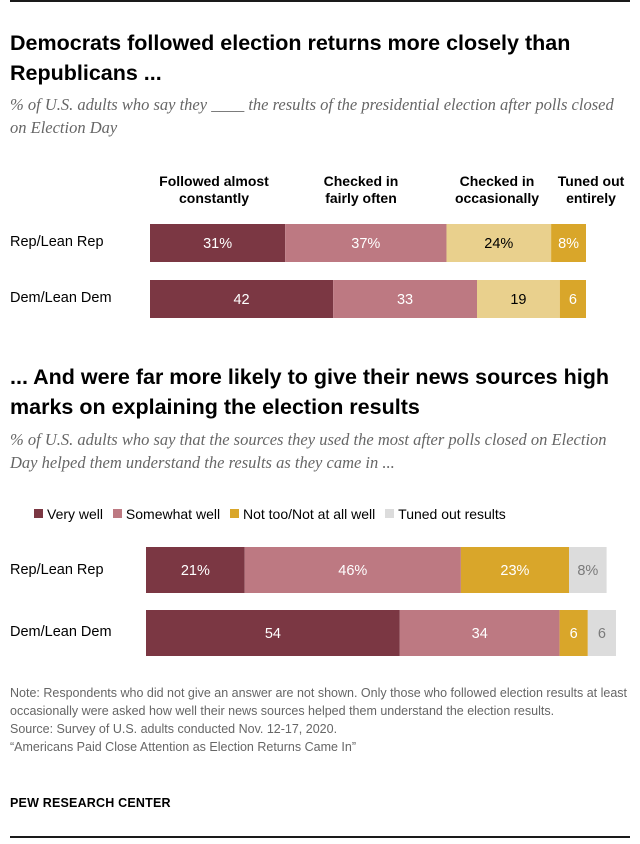 The width and height of the screenshot is (640, 844). I want to click on pew-logo-text: PEW RESEARCH CENTER, so click(90, 803).